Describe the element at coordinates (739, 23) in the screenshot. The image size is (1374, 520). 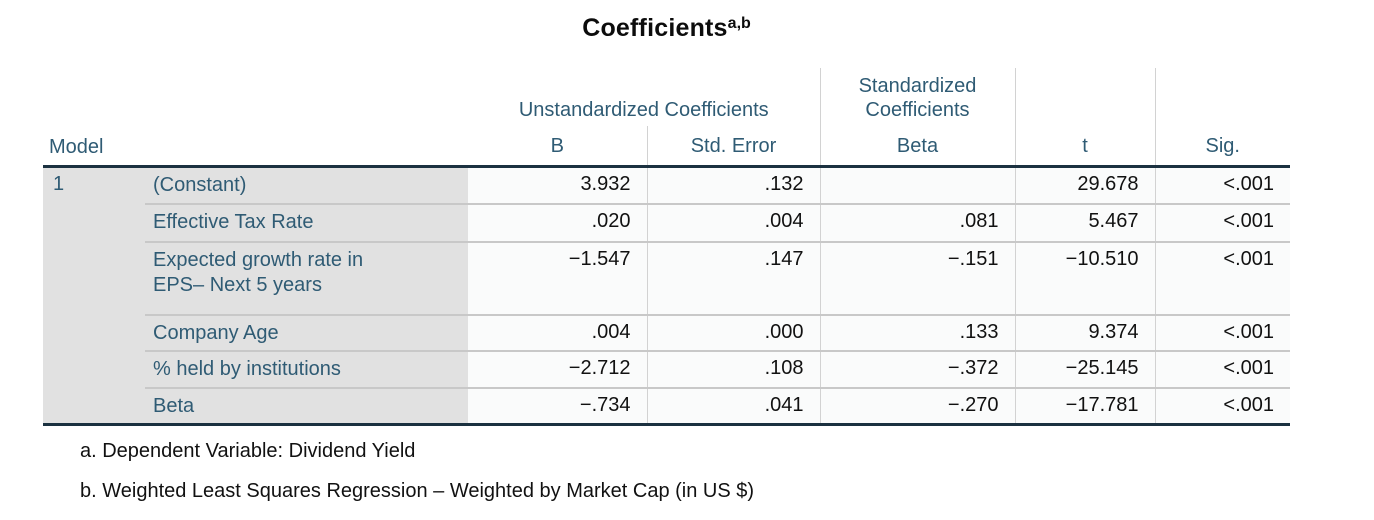
I see `table-title-footnote-markers: a,b` at that location.